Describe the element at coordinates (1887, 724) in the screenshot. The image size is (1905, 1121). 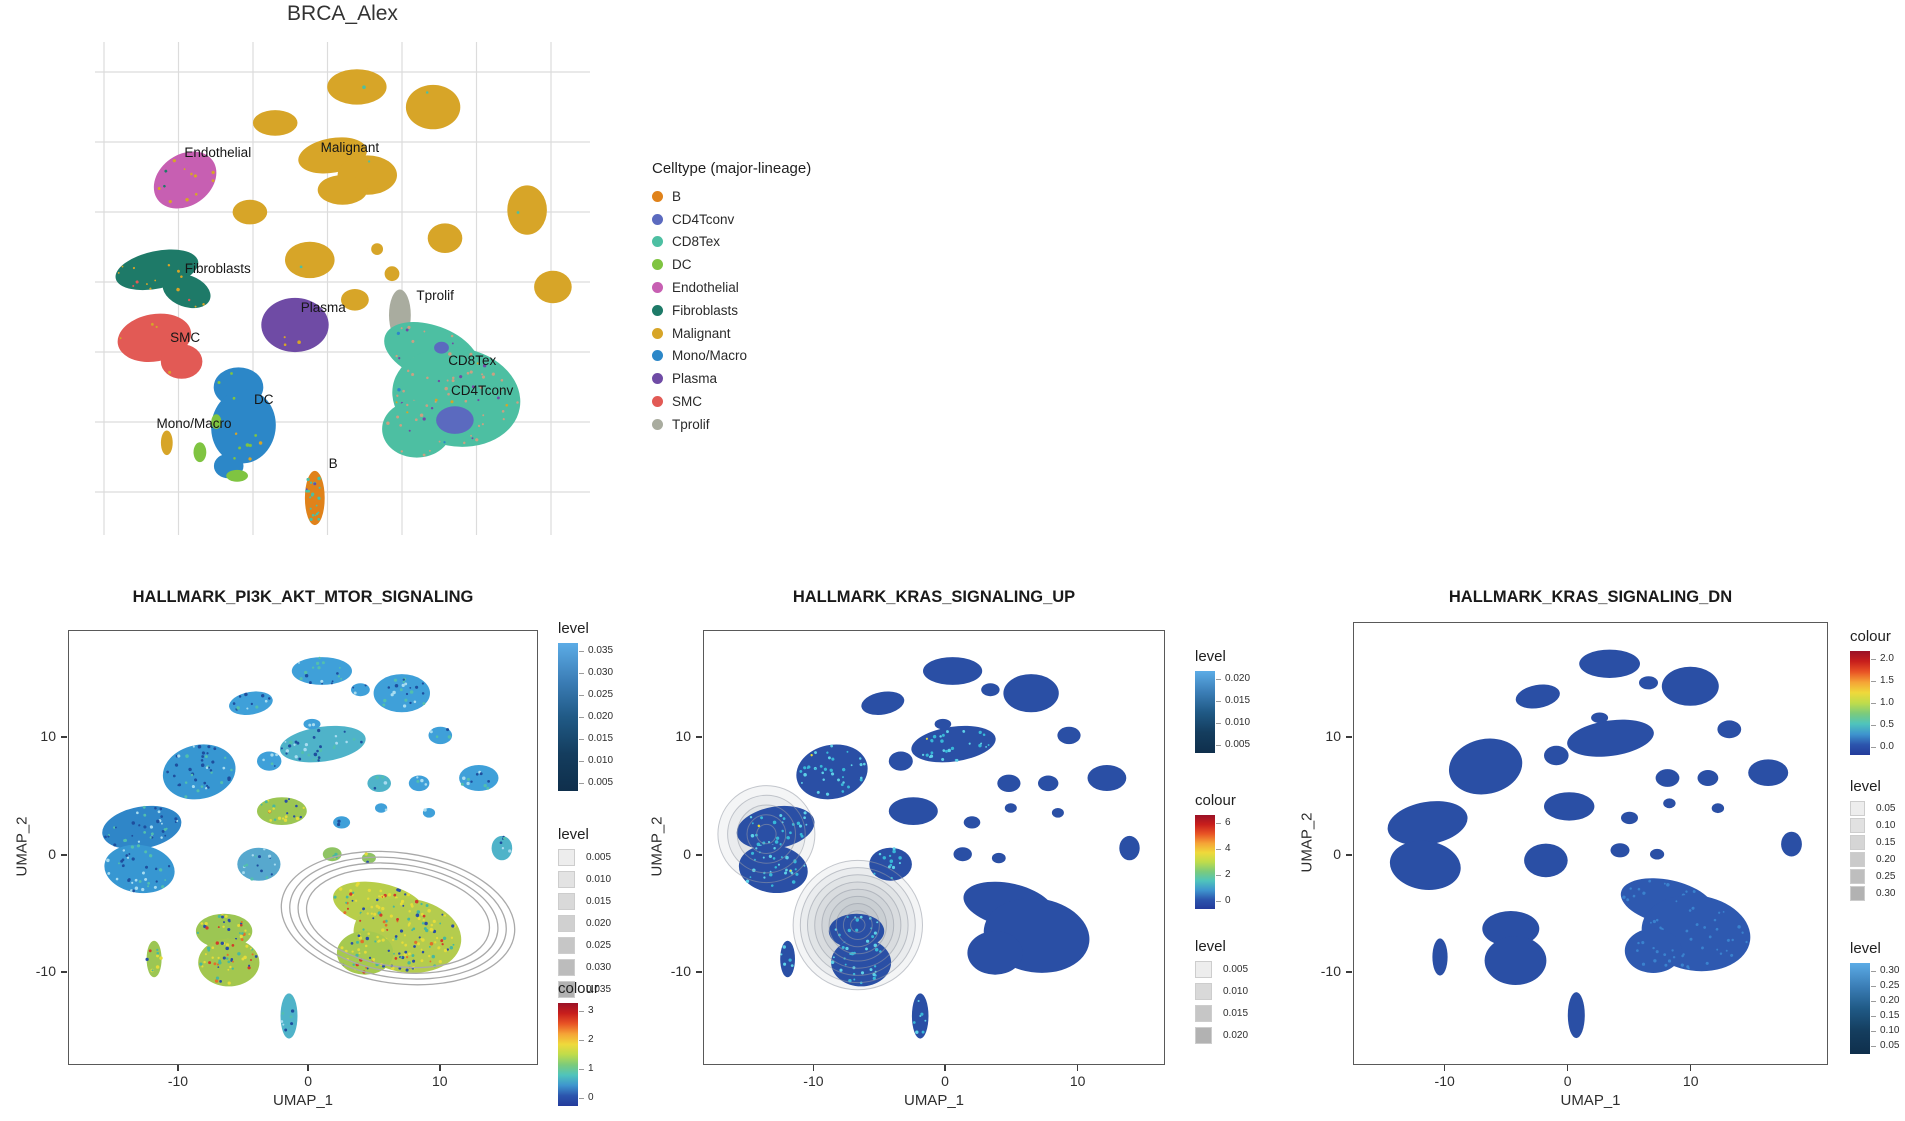
I see `legend-tick-label: 0.5` at that location.